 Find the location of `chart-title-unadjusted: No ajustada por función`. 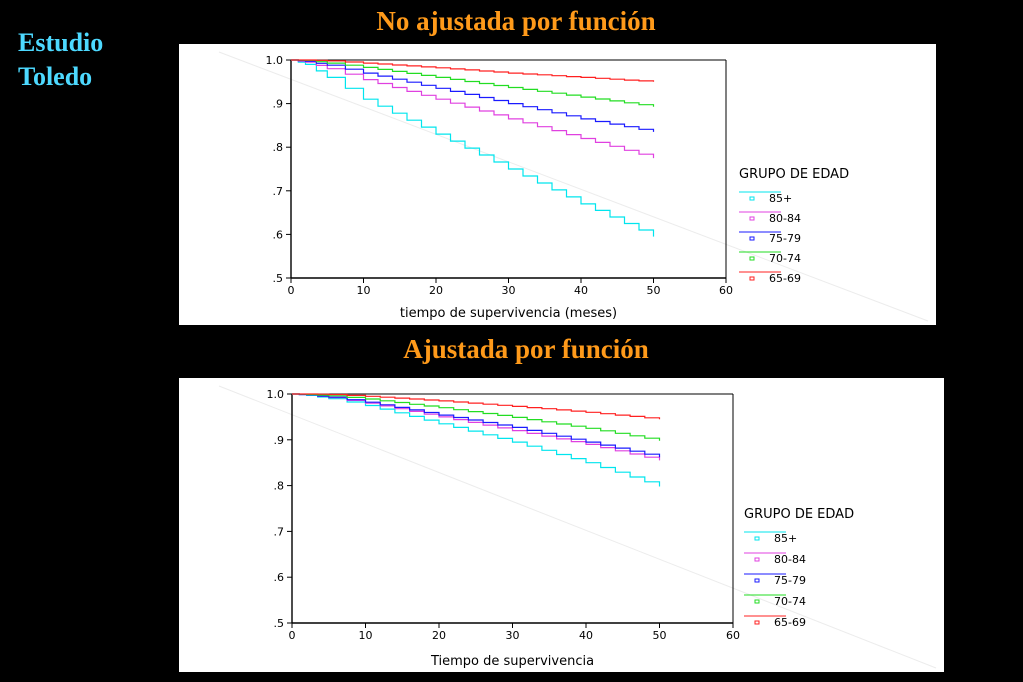

chart-title-unadjusted: No ajustada por función is located at coordinates (516, 21).